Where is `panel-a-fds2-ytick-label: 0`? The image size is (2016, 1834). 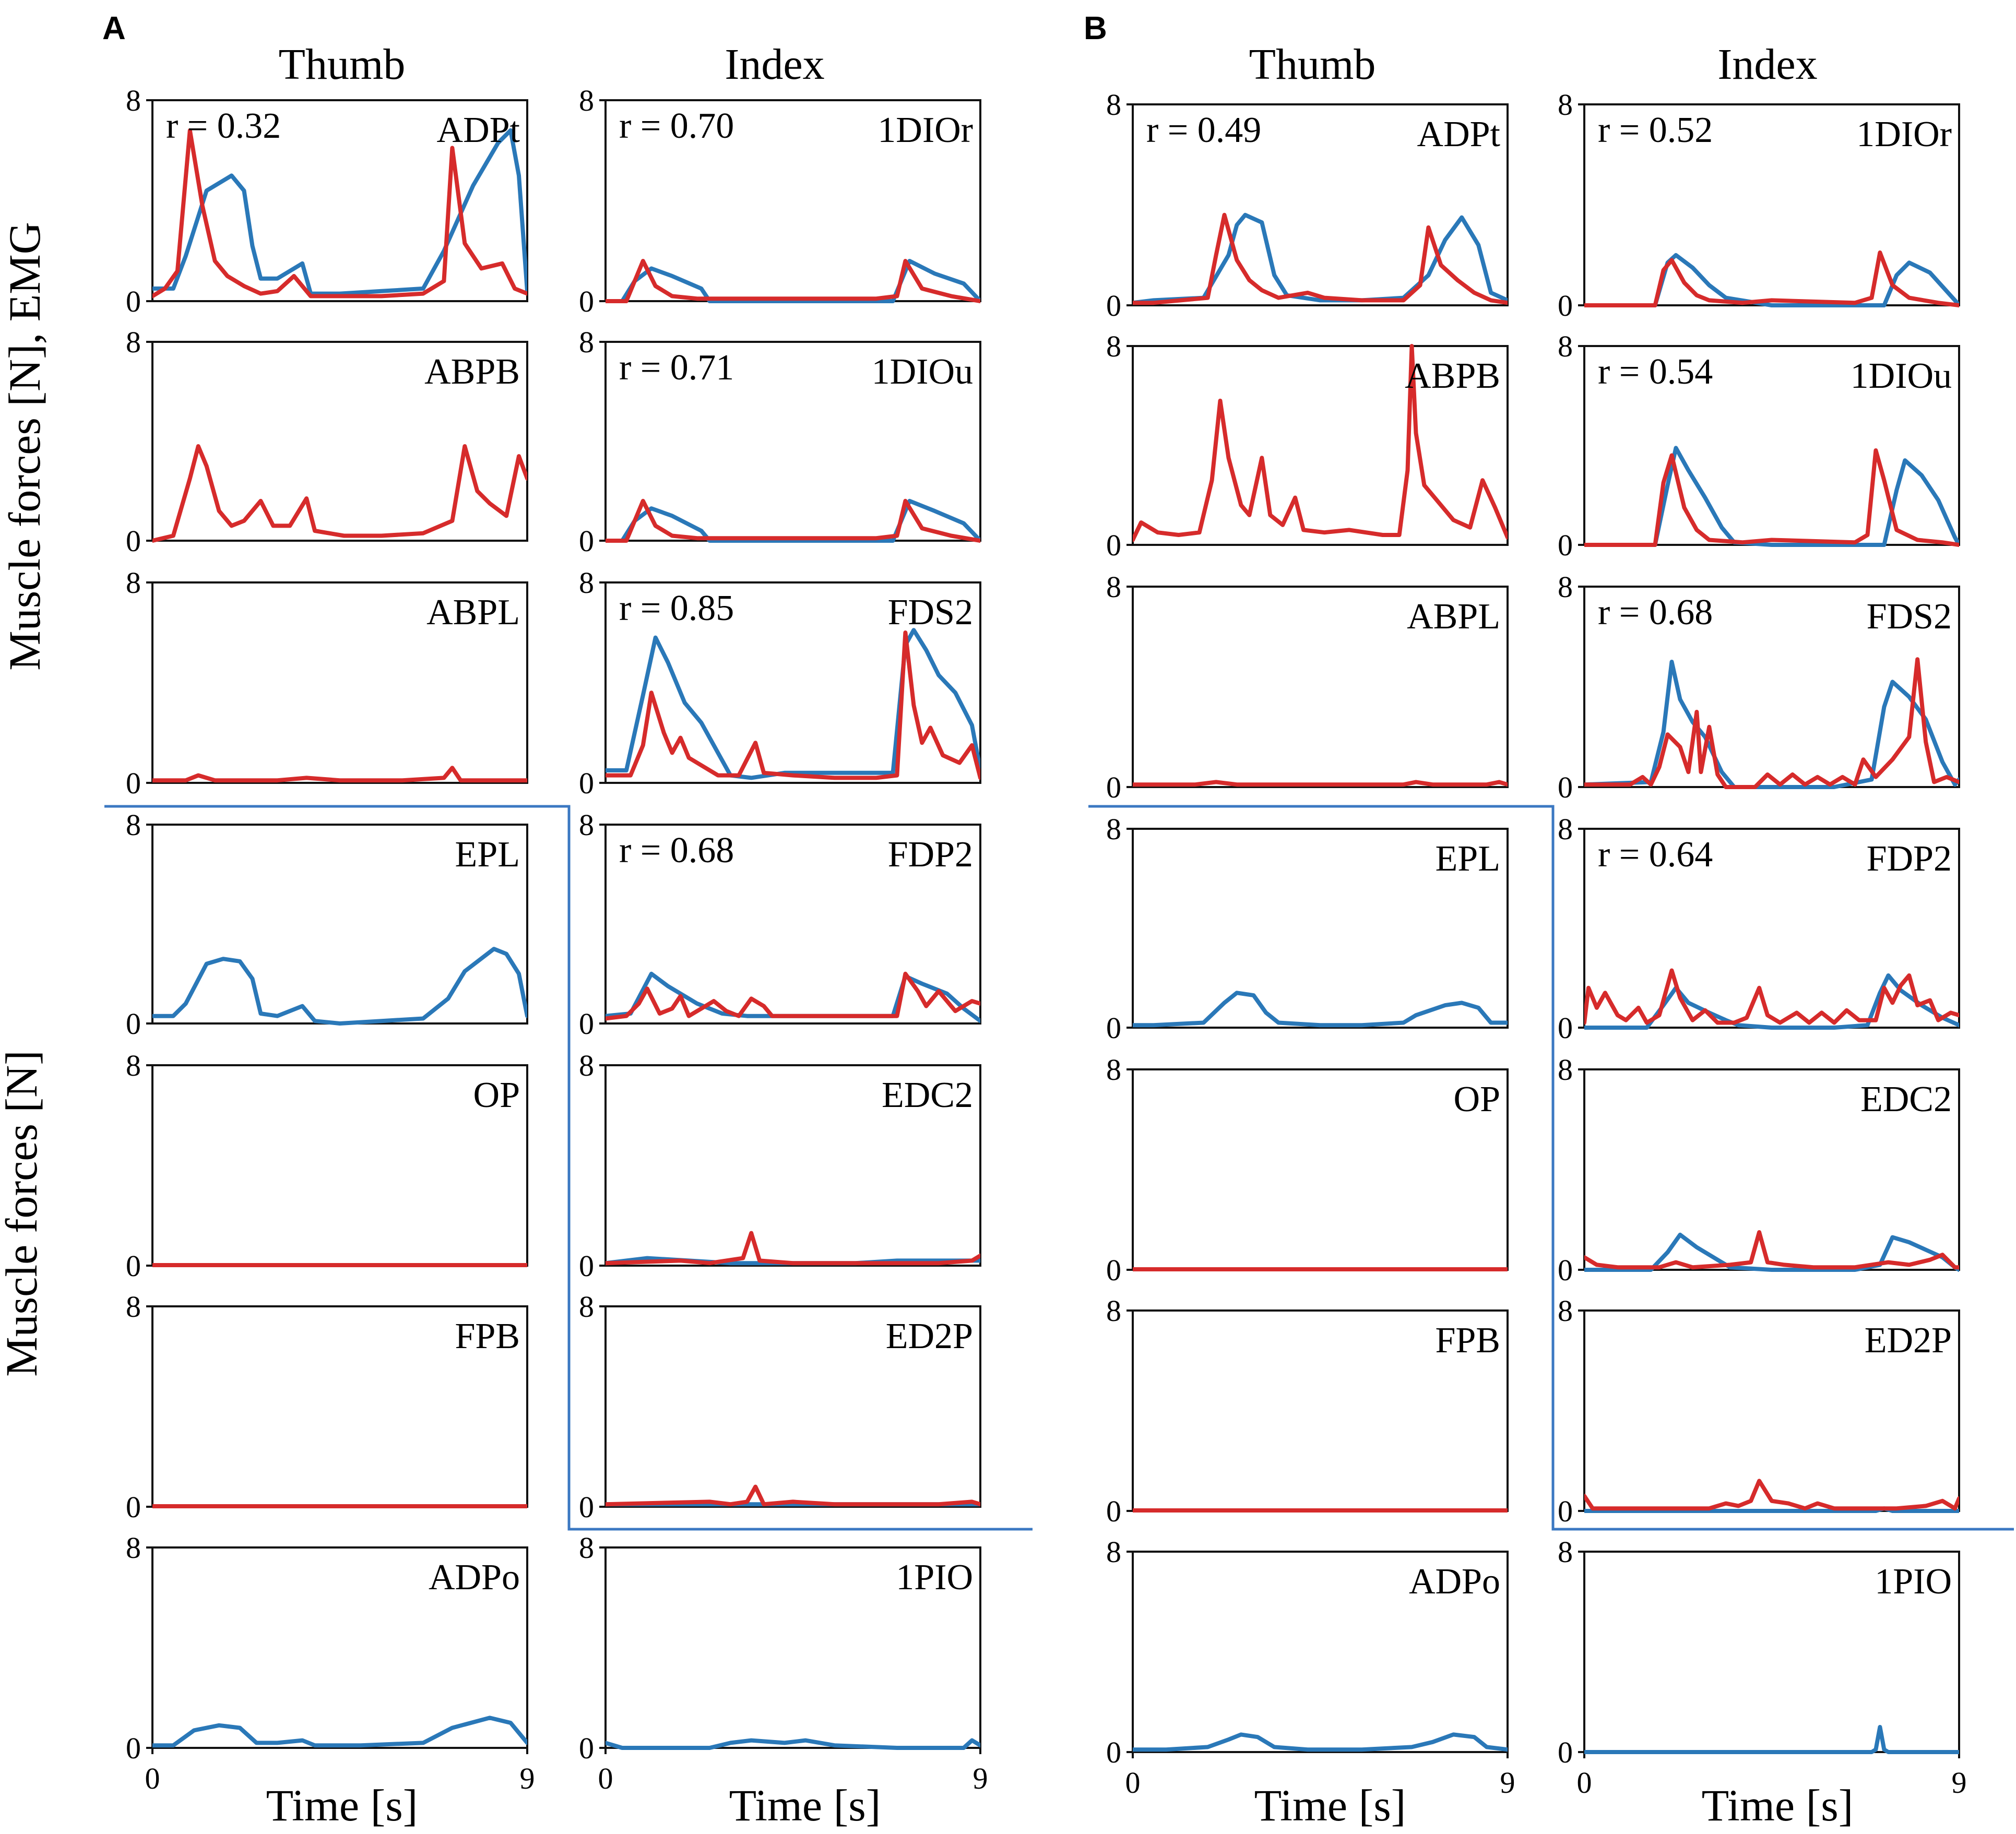
panel-a-fds2-ytick-label: 0 is located at coordinates (586, 783).